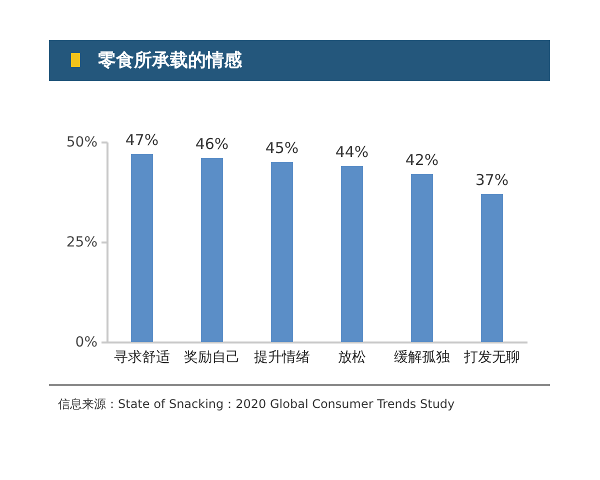 The height and width of the screenshot is (480, 600). What do you see at coordinates (212, 144) in the screenshot?
I see `data-label: 46%` at bounding box center [212, 144].